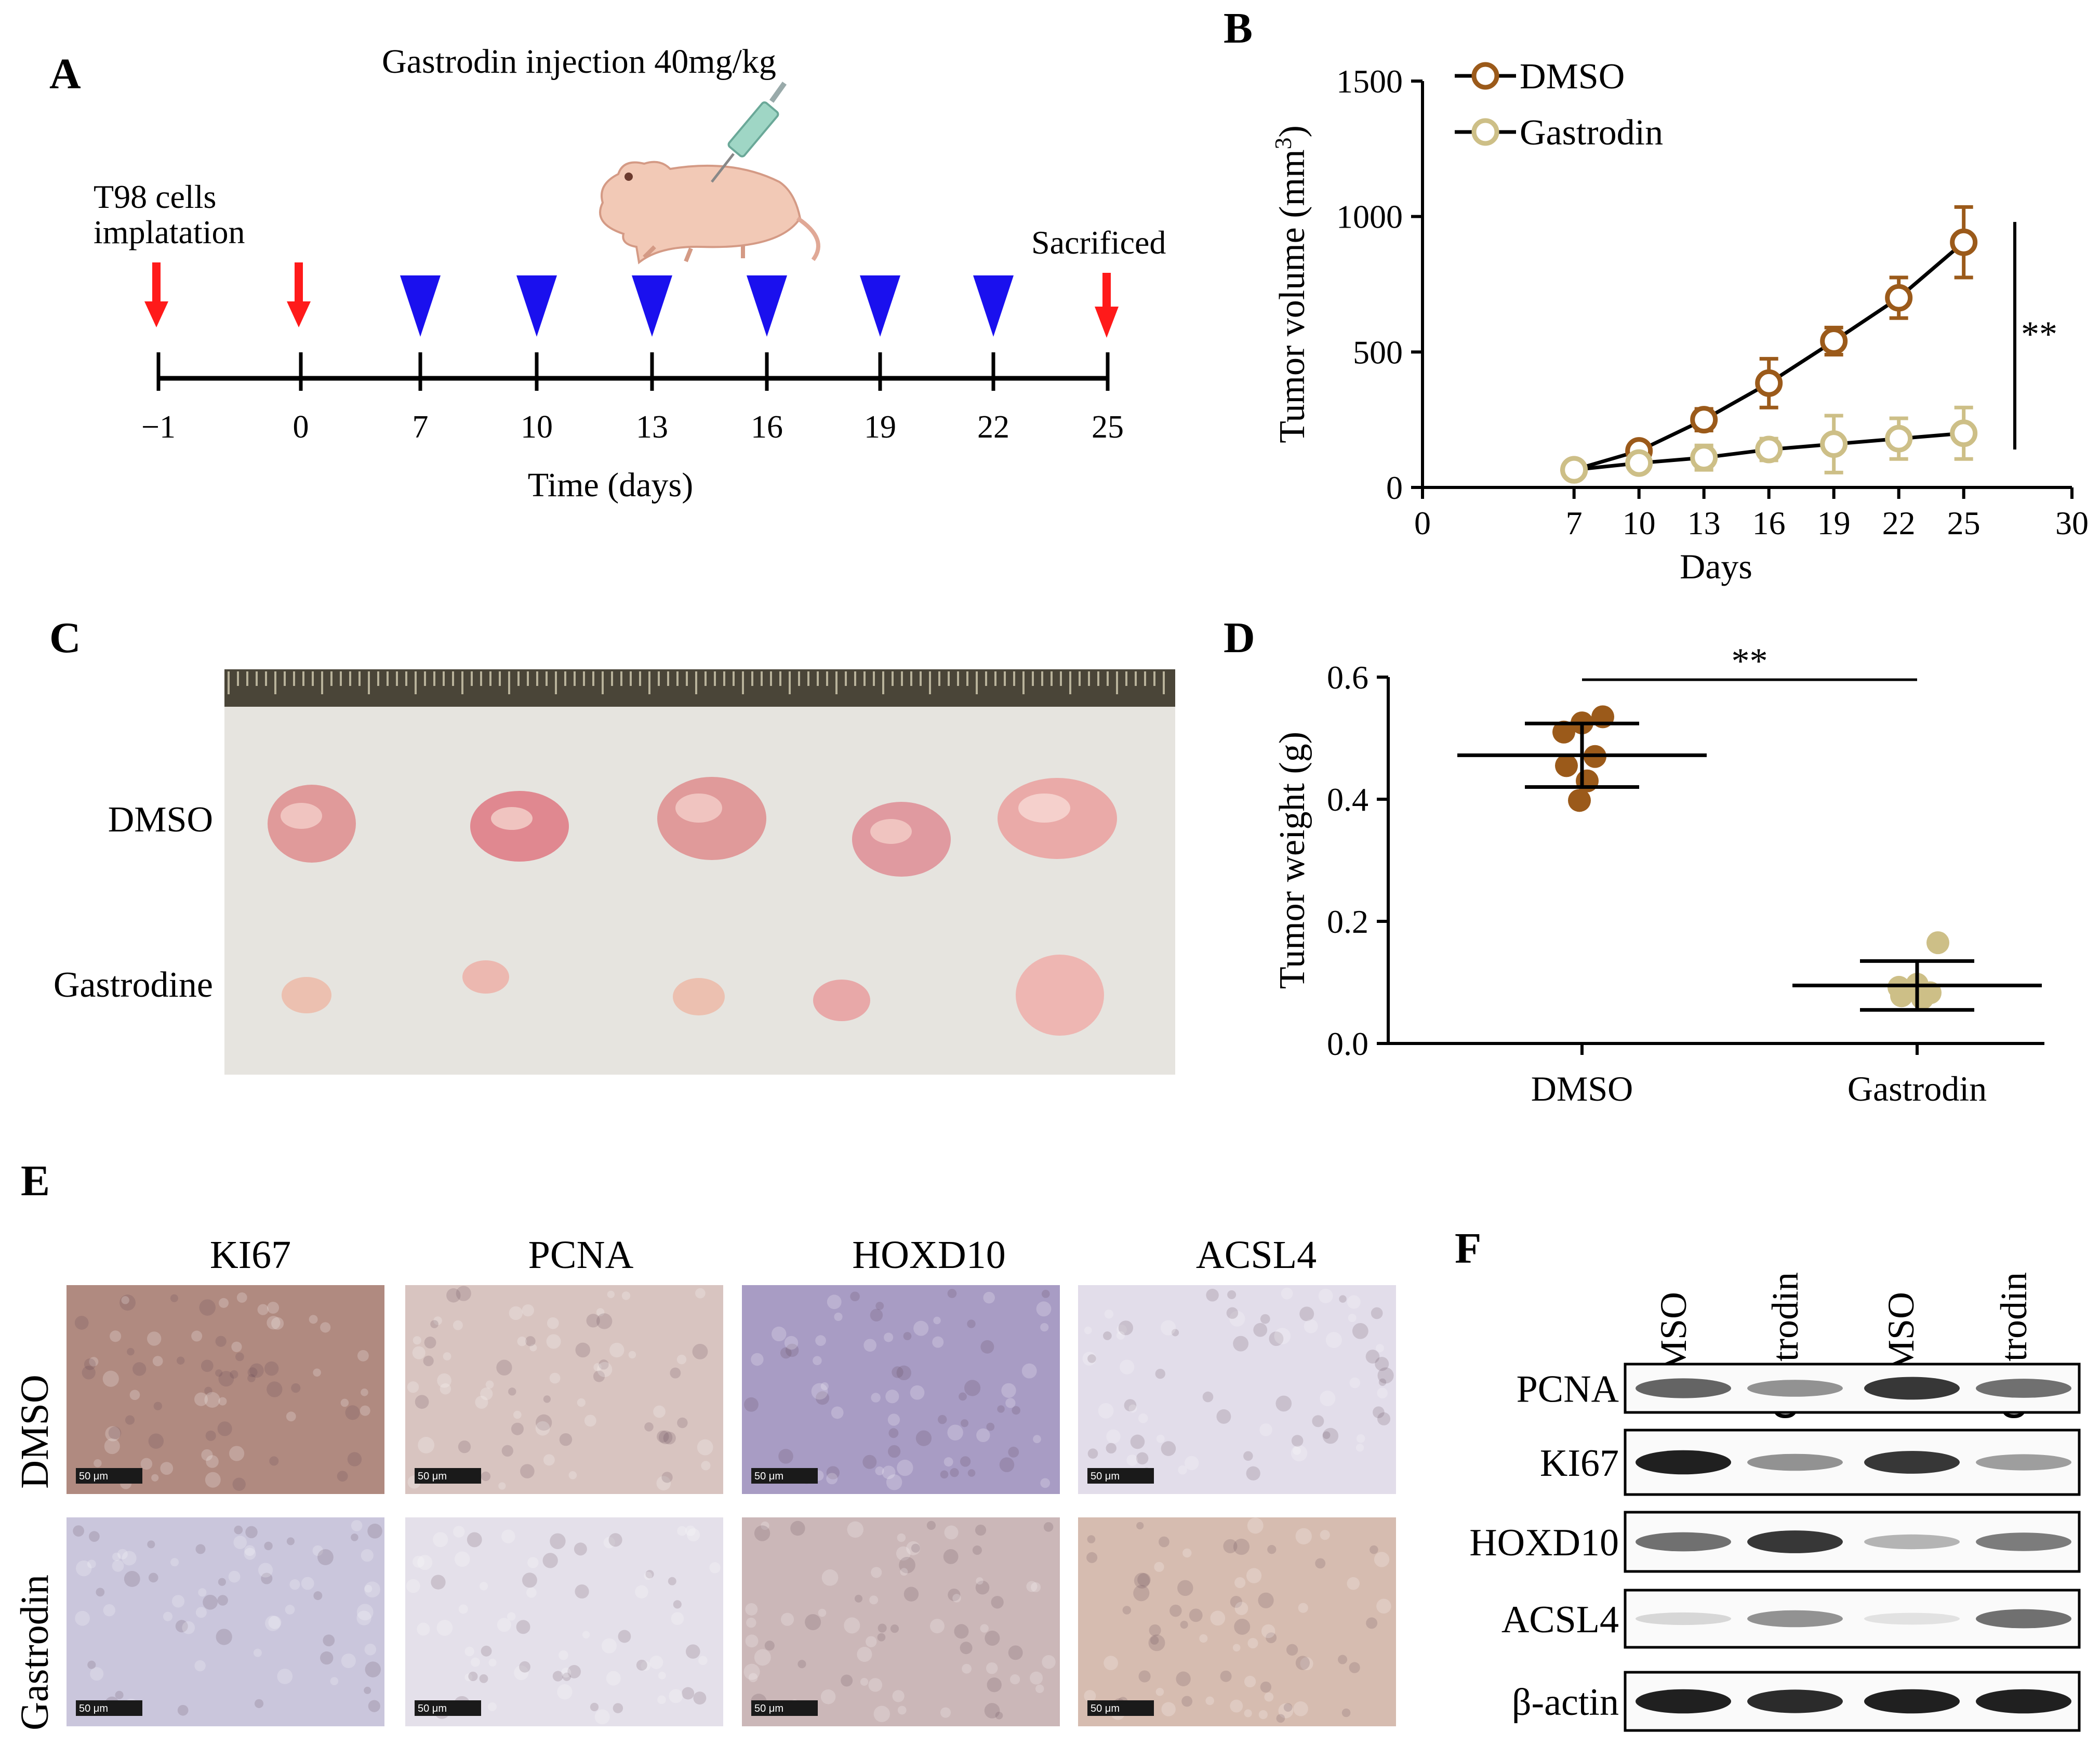 This screenshot has width=2100, height=1758. Describe the element at coordinates (1775, 1542) in the screenshot. I see `blot-row: HOXD10` at that location.